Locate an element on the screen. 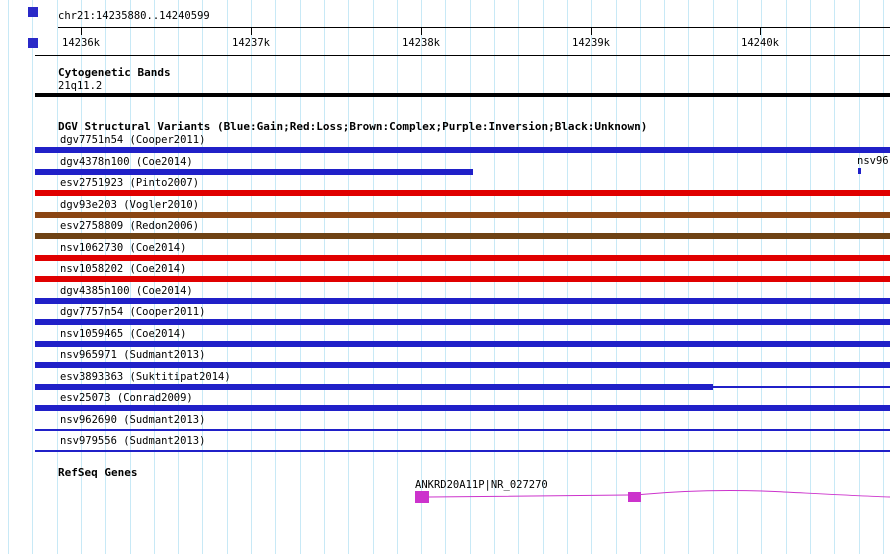  cytogenetic-bands-title: Cytogenetic Bands is located at coordinates (114, 72).